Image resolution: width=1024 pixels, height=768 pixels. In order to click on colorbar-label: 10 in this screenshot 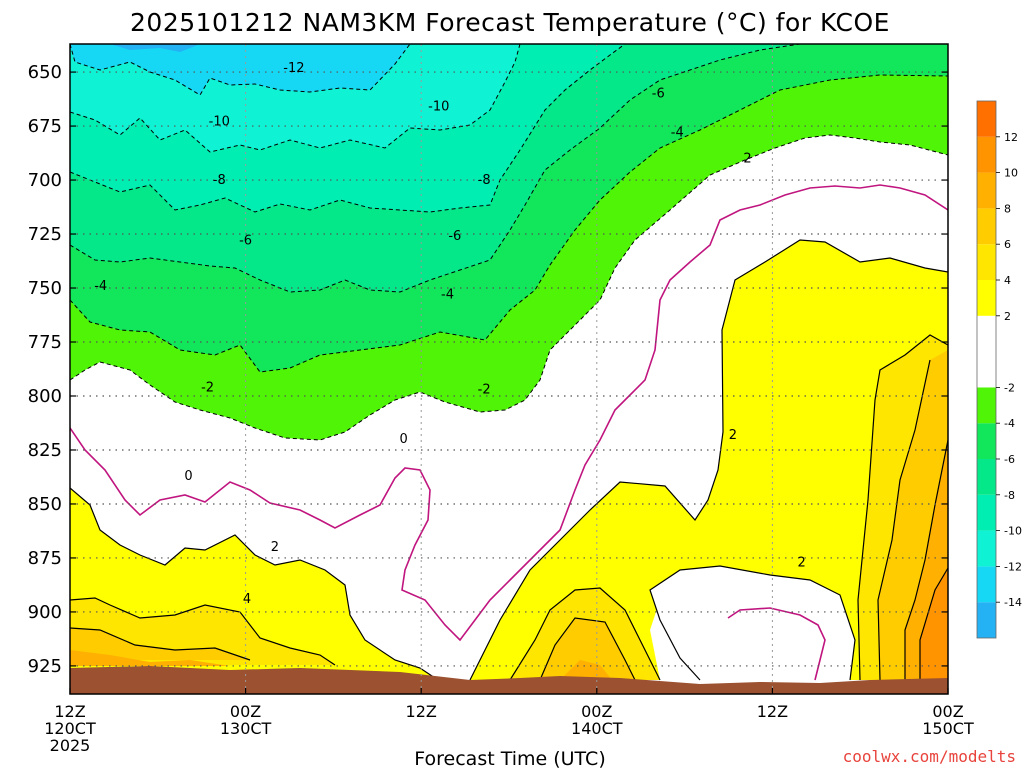, I will do `click(1011, 173)`.